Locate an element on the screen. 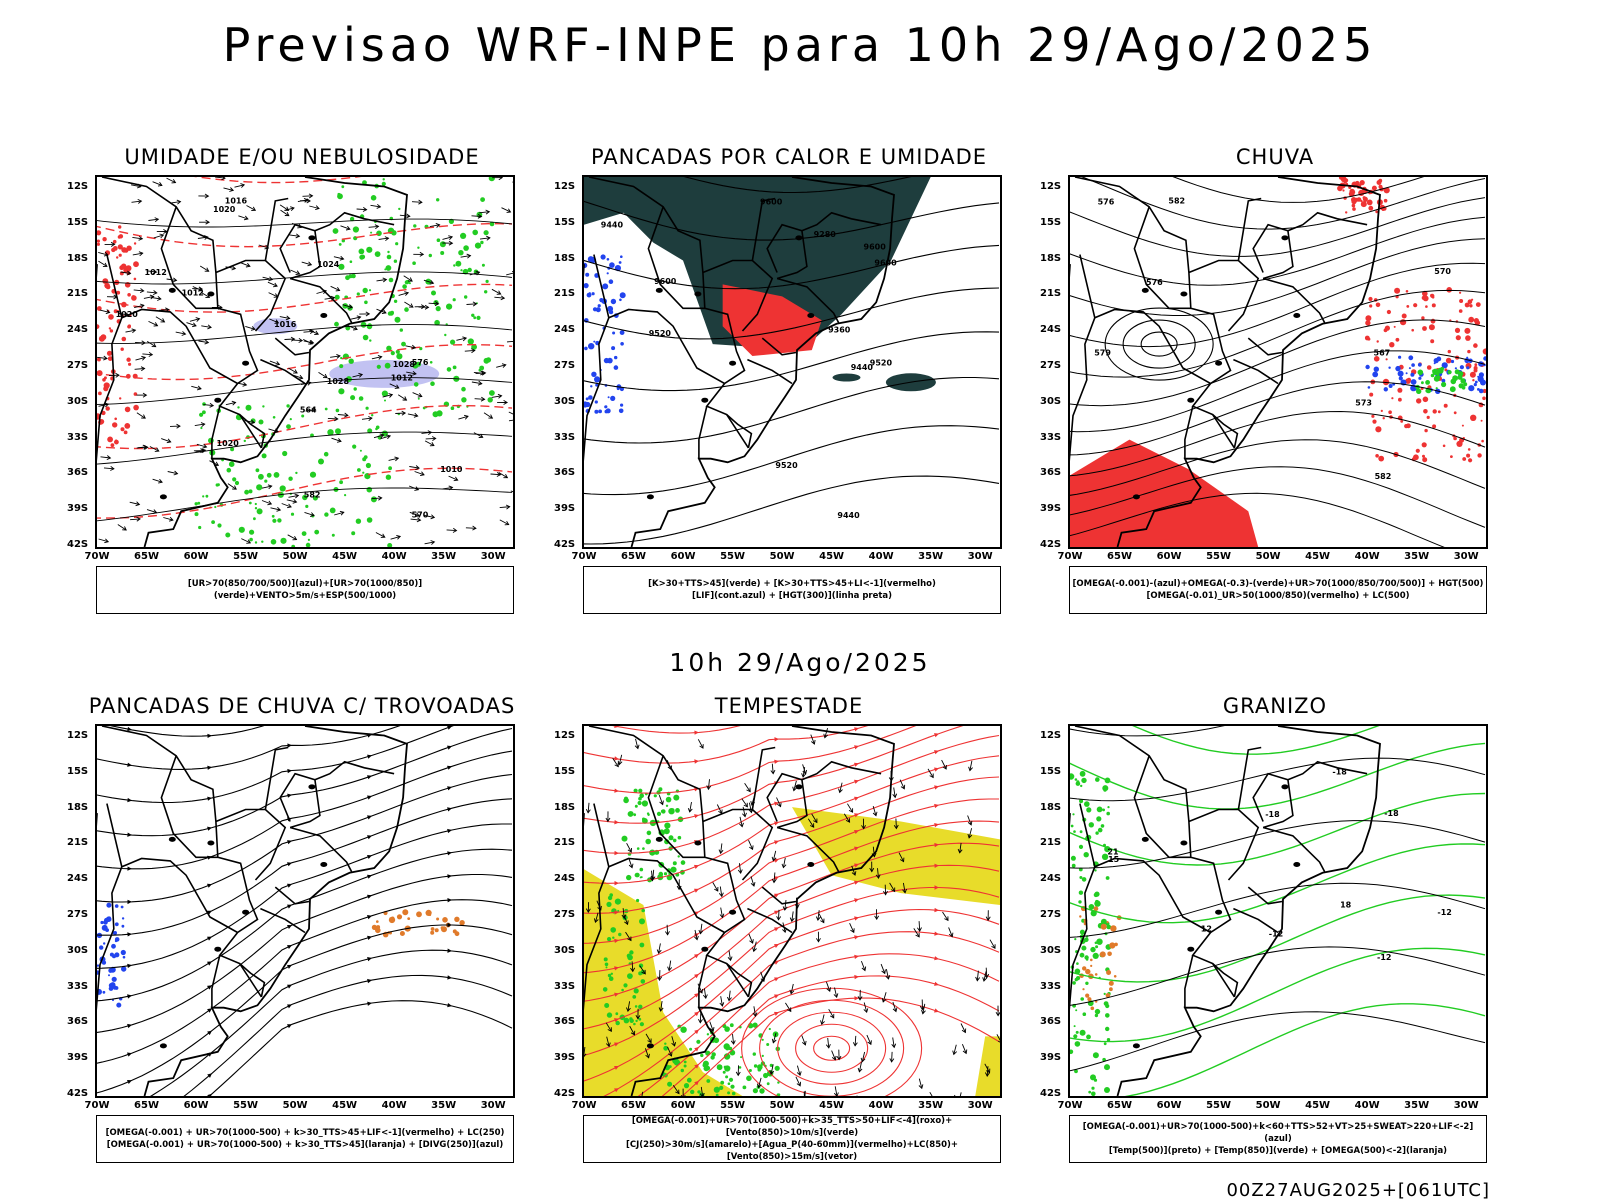  contour-label: 579 is located at coordinates (1102, 353).